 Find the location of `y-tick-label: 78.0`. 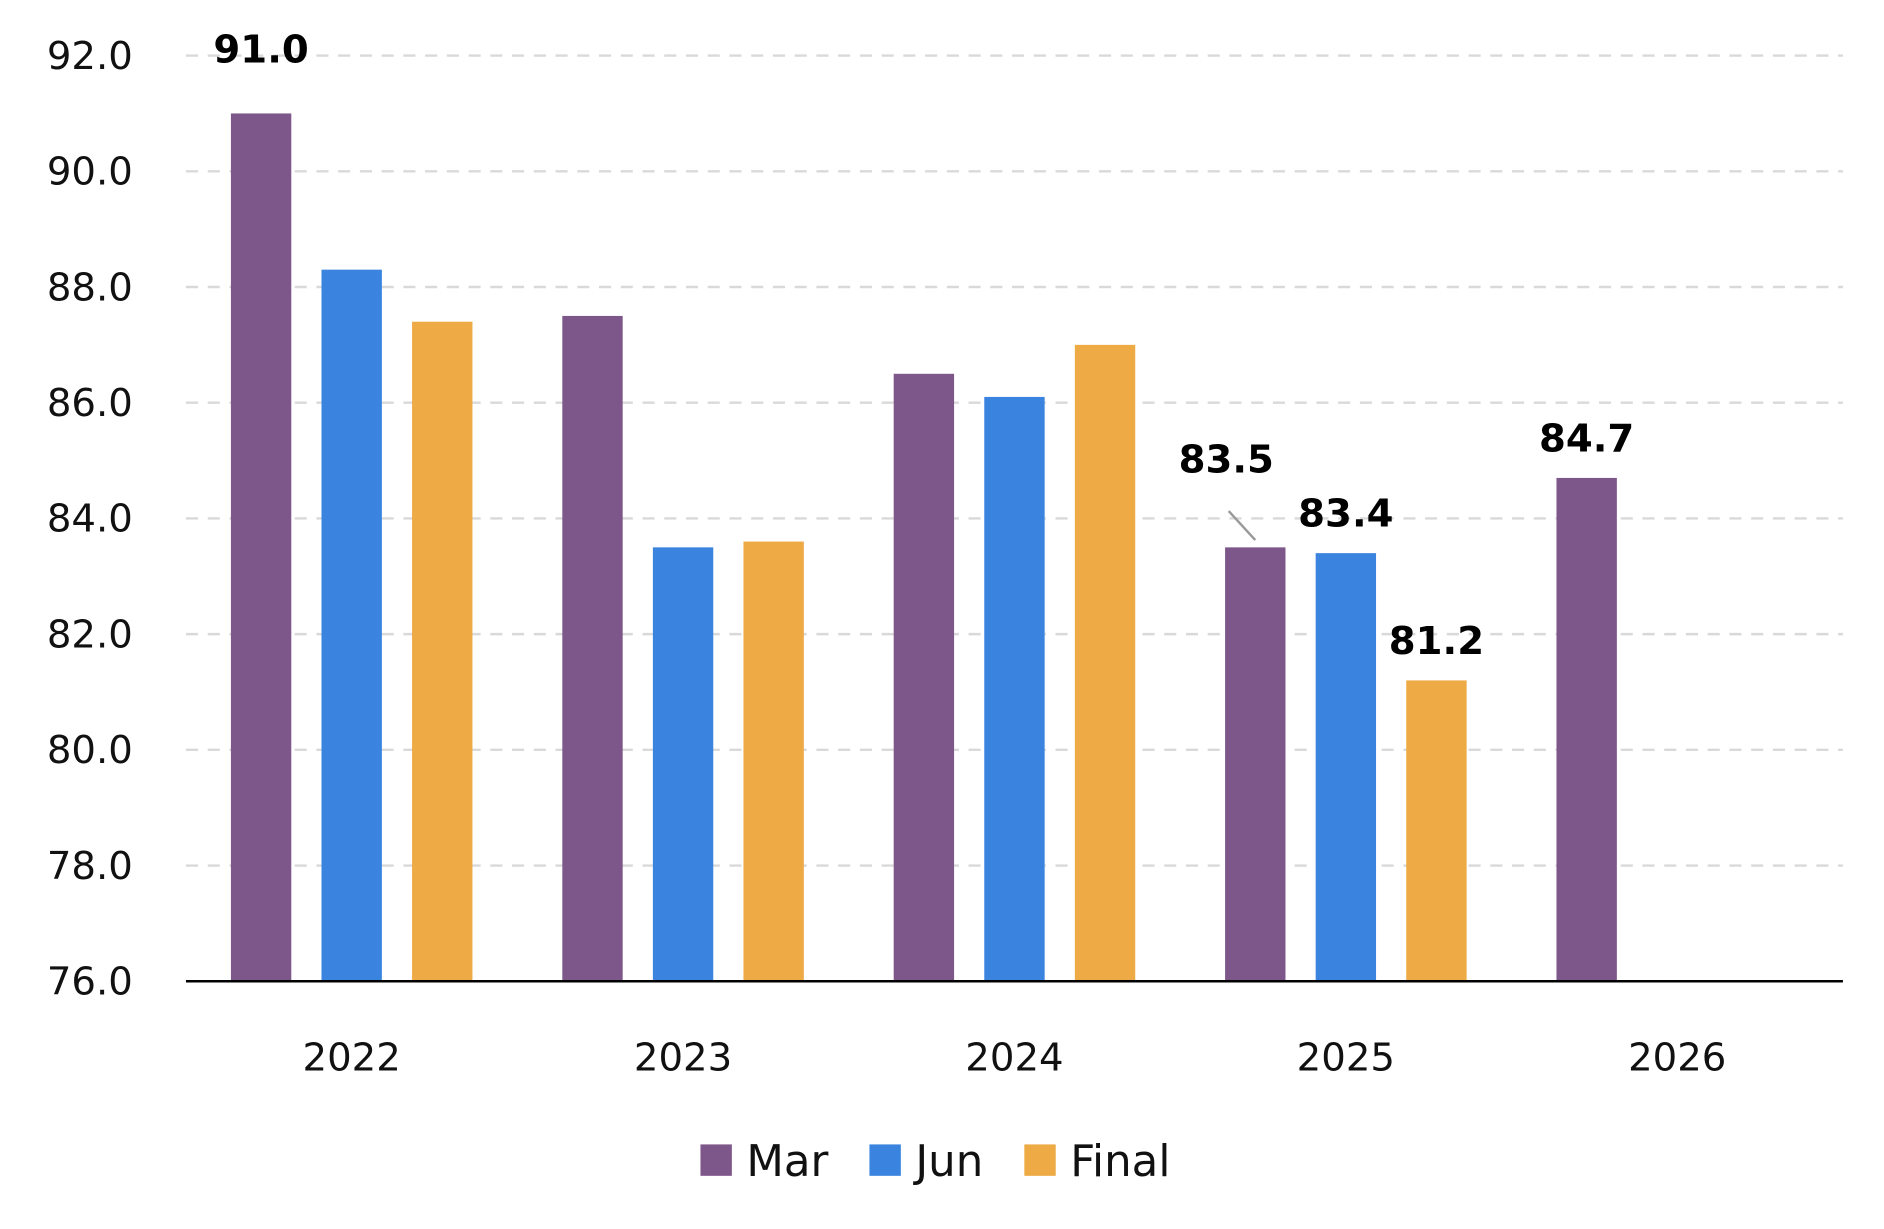

y-tick-label: 78.0 is located at coordinates (90, 866).